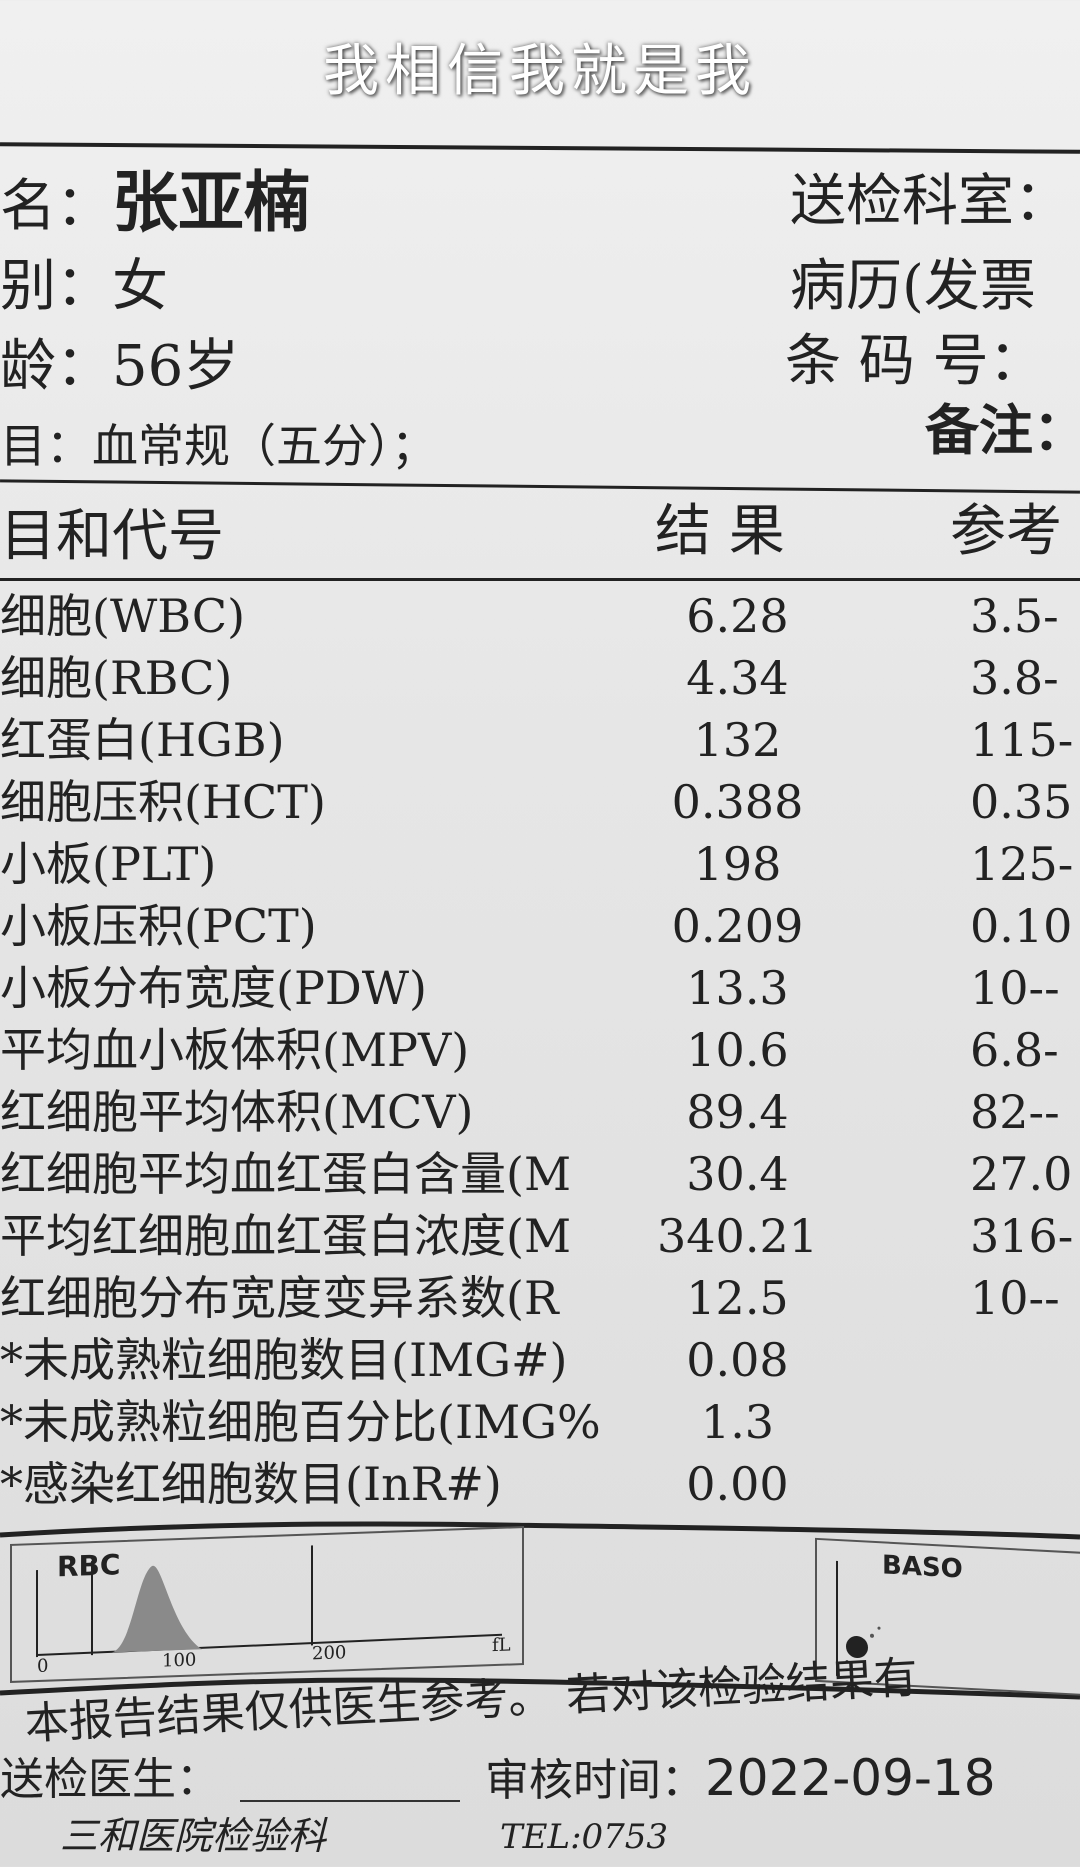 This screenshot has width=1080, height=1867. Describe the element at coordinates (251, 1484) in the screenshot. I see `test-name: *感染红细胞数目(InR#)` at that location.